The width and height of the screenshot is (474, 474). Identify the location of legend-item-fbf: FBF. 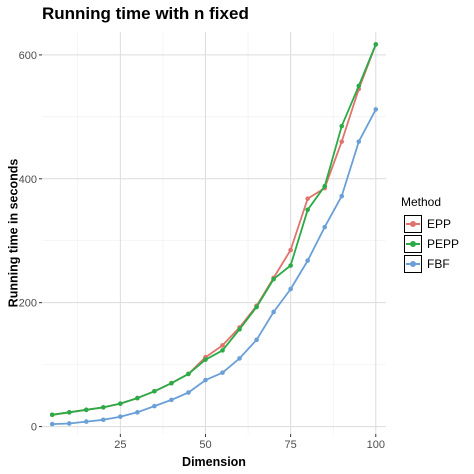
(433, 264).